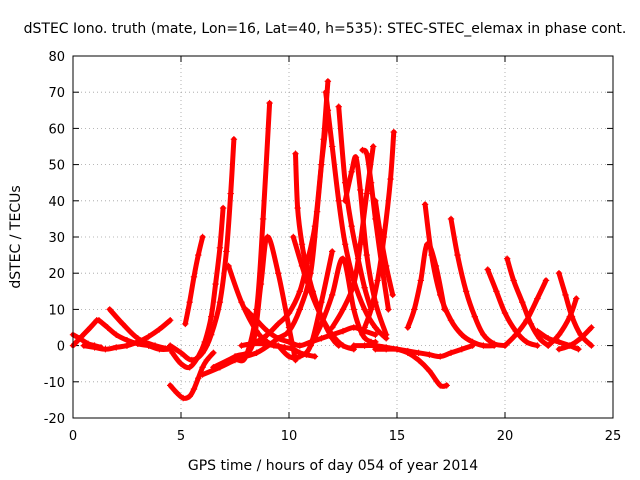 The height and width of the screenshot is (480, 640). I want to click on y-tick-label: 0, so click(61, 347).